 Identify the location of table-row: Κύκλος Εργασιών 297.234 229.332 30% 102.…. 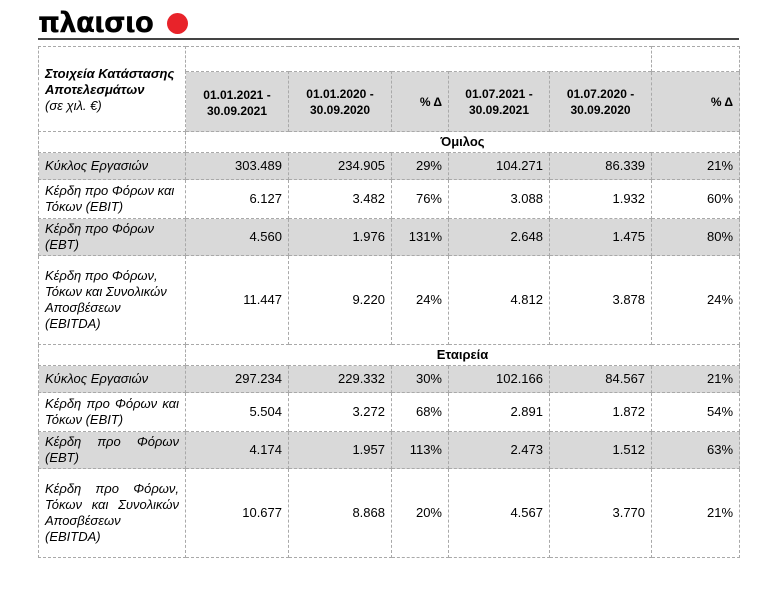
(389, 379).